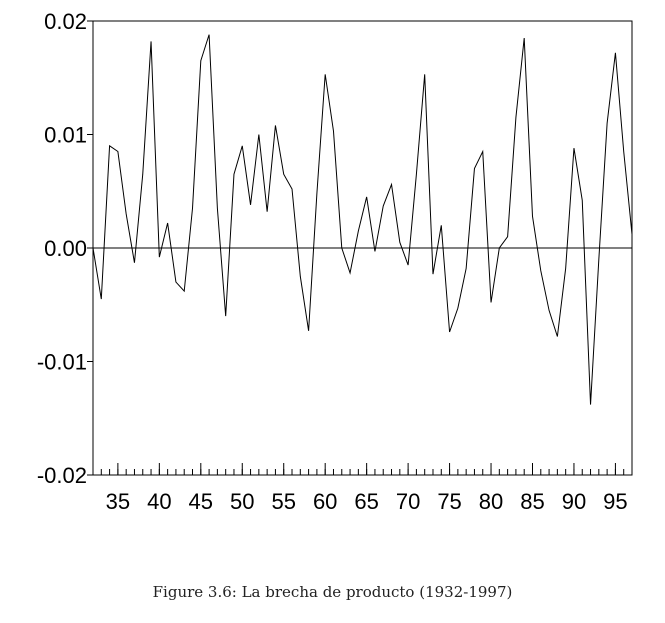 This screenshot has width=665, height=623. What do you see at coordinates (283, 501) in the screenshot?
I see `x-tick-label: 55` at bounding box center [283, 501].